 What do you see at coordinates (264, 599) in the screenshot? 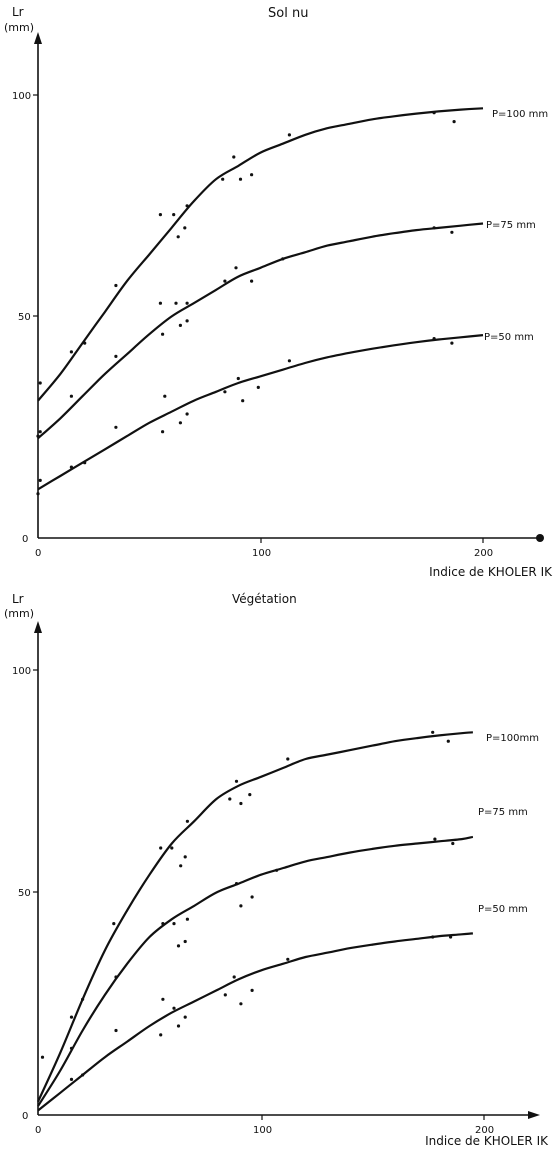
I see `chart-title: Végétation` at bounding box center [264, 599].